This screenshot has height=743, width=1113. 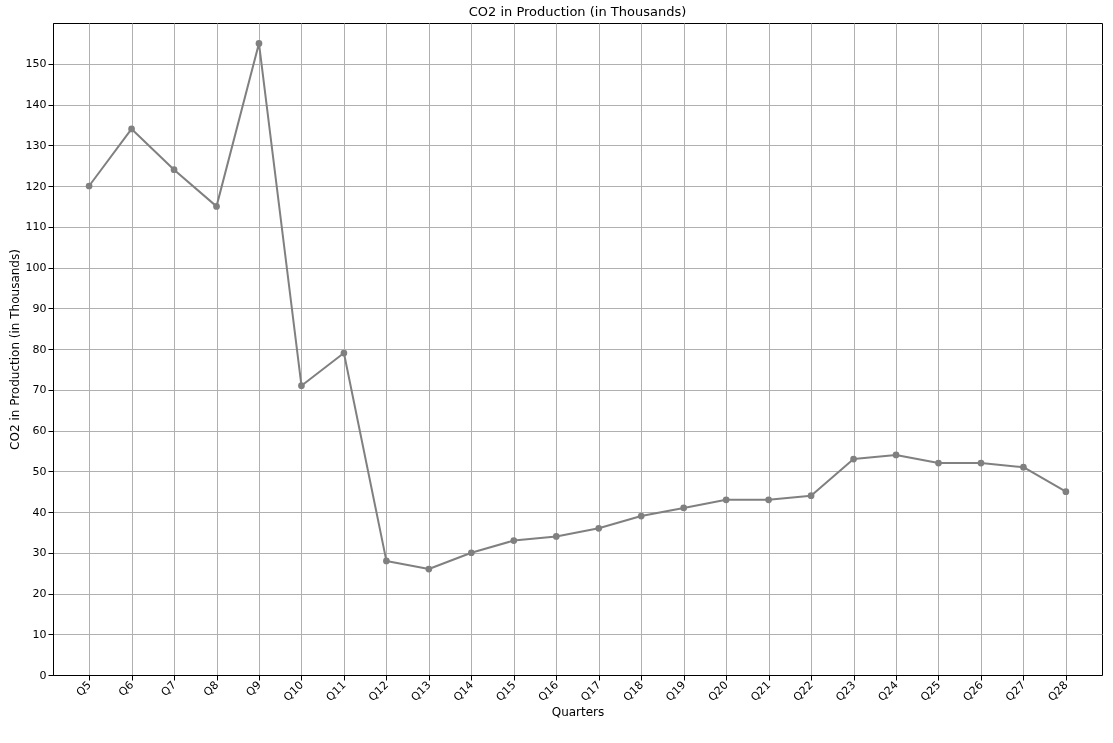 I want to click on x-tick-label: Q5, so click(x=83, y=688).